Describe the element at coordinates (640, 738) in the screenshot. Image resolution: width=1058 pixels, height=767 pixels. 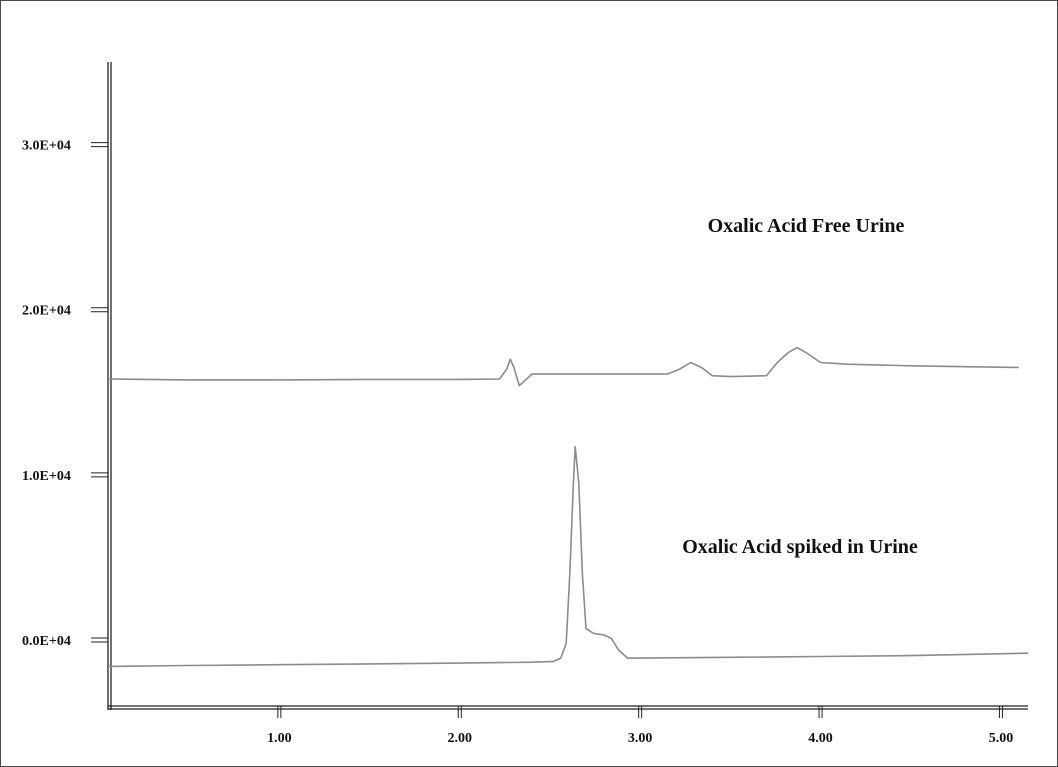
I see `x-tick-label: 3.00` at that location.